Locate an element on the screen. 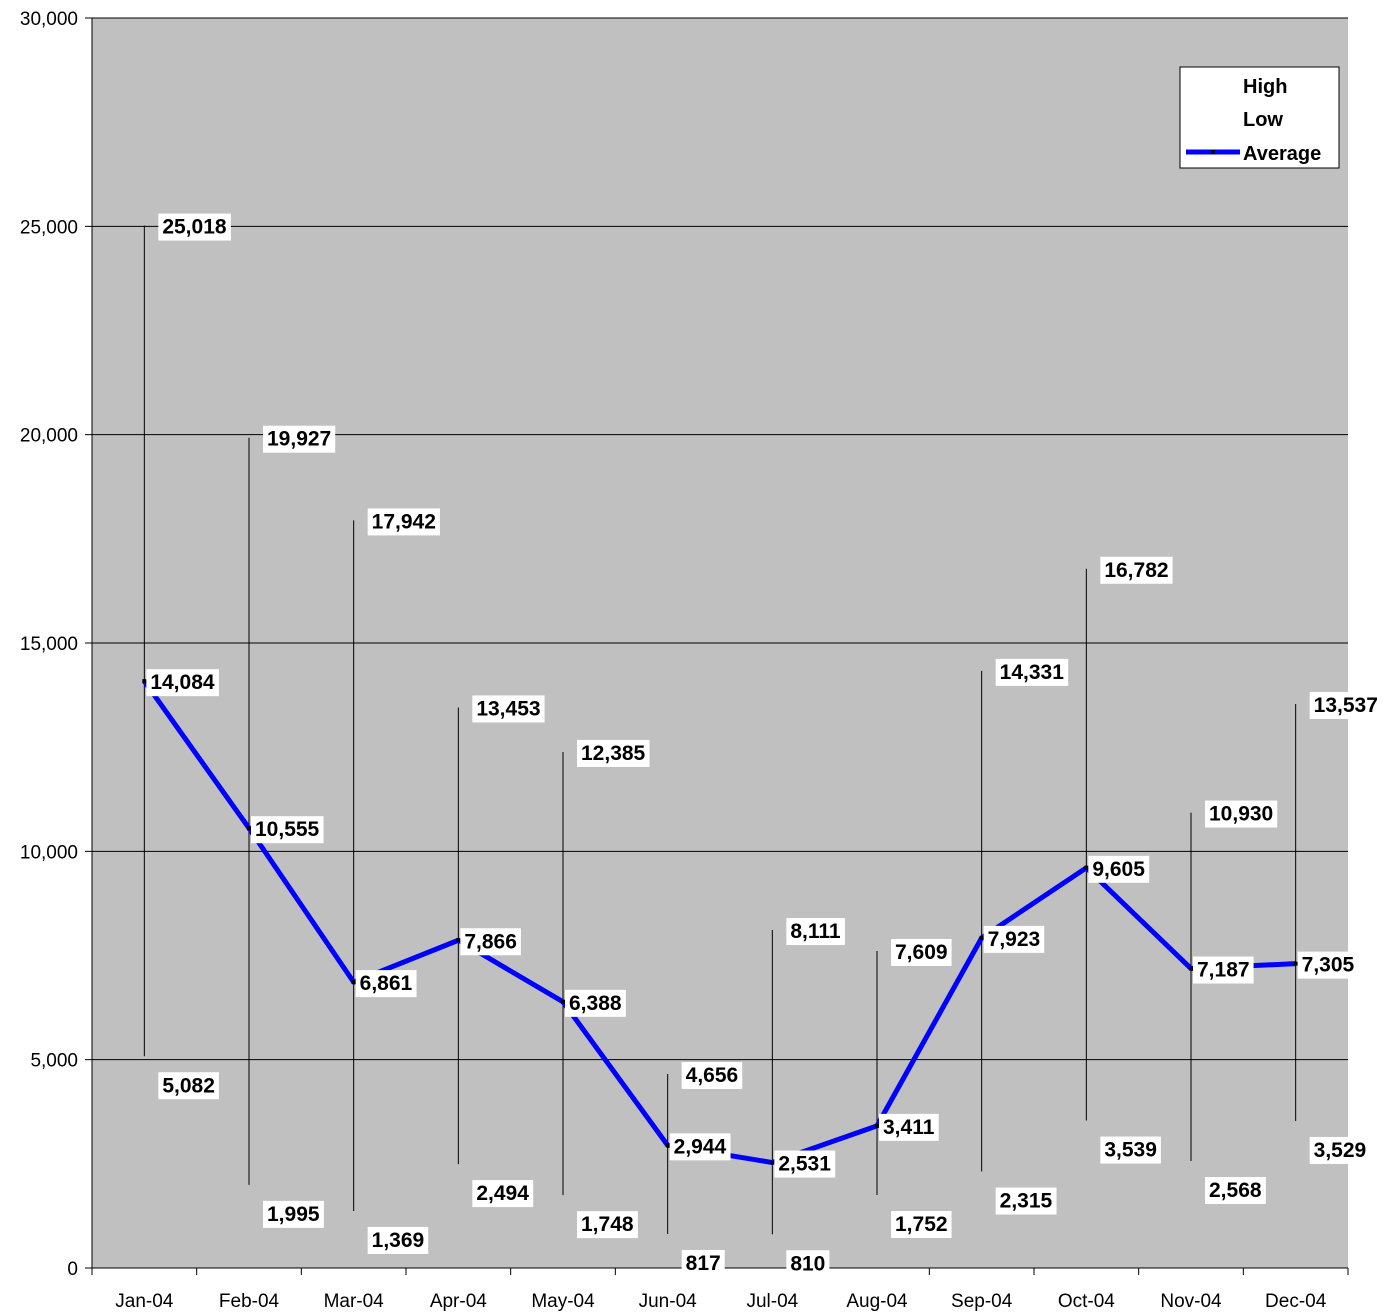  data-label-high: 14,331 is located at coordinates (1032, 672).